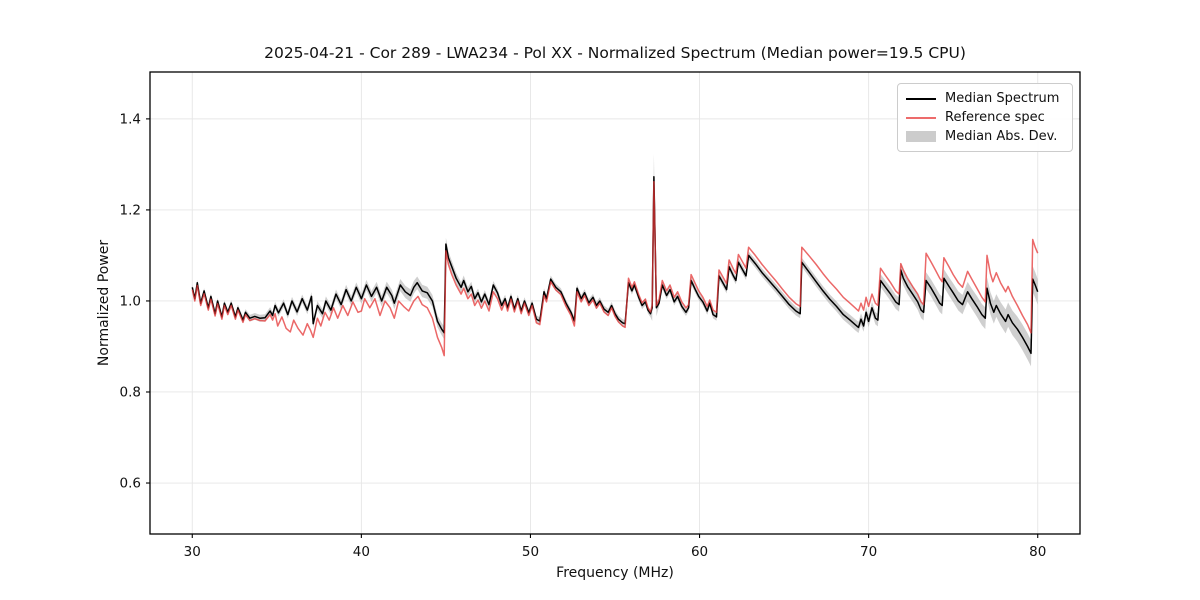  What do you see at coordinates (868, 552) in the screenshot?
I see `x-tick-label: 70` at bounding box center [868, 552].